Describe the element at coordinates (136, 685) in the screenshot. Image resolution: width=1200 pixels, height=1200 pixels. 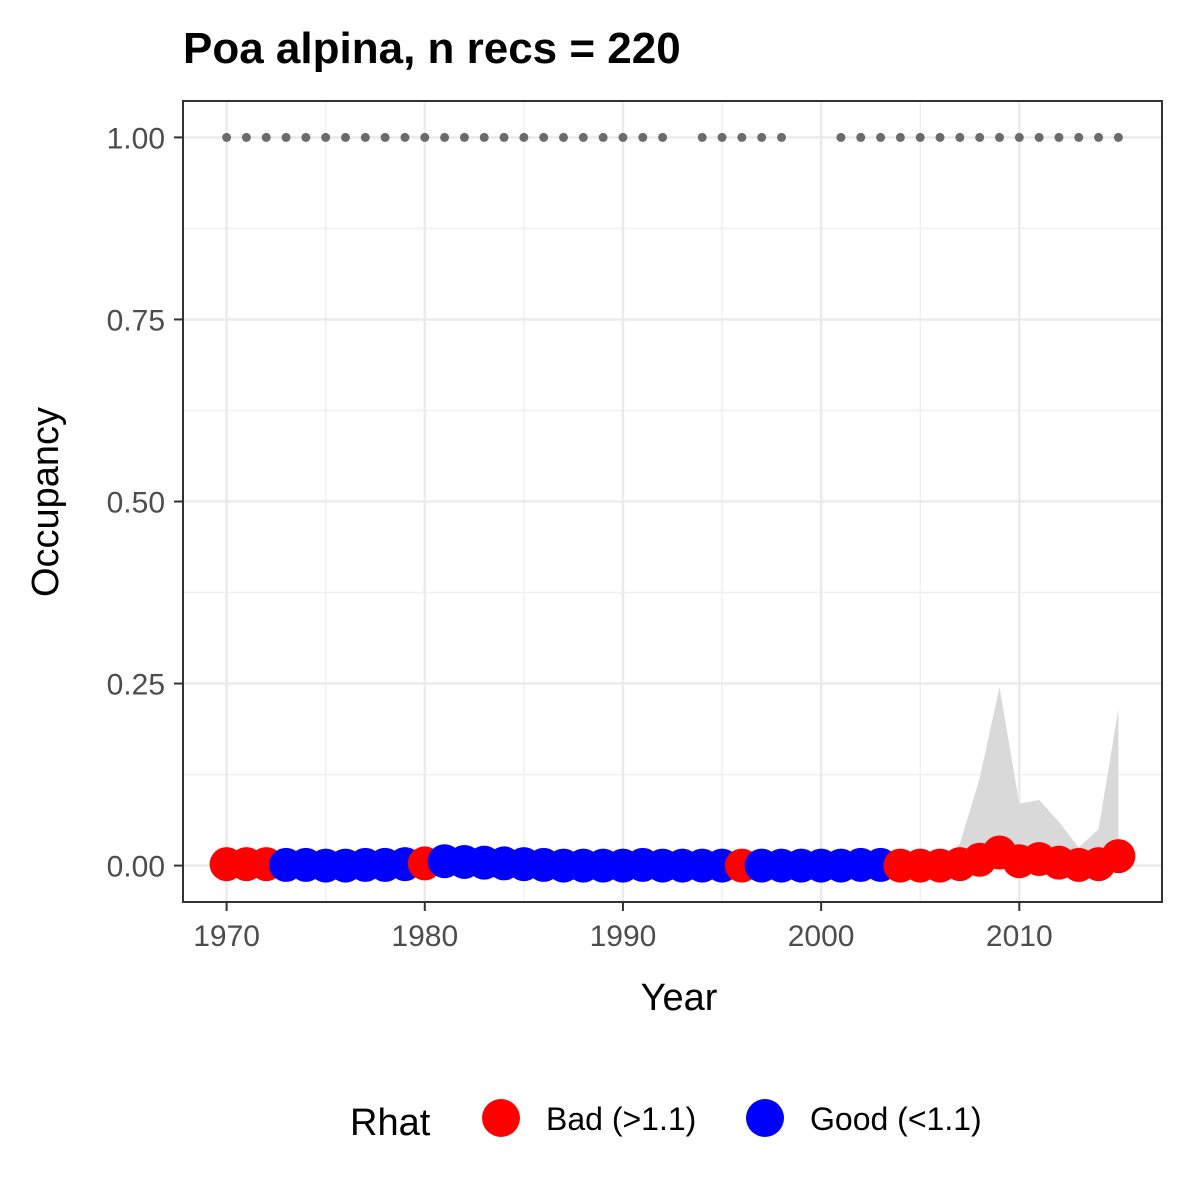
I see `y-tick-label: 0.25` at that location.